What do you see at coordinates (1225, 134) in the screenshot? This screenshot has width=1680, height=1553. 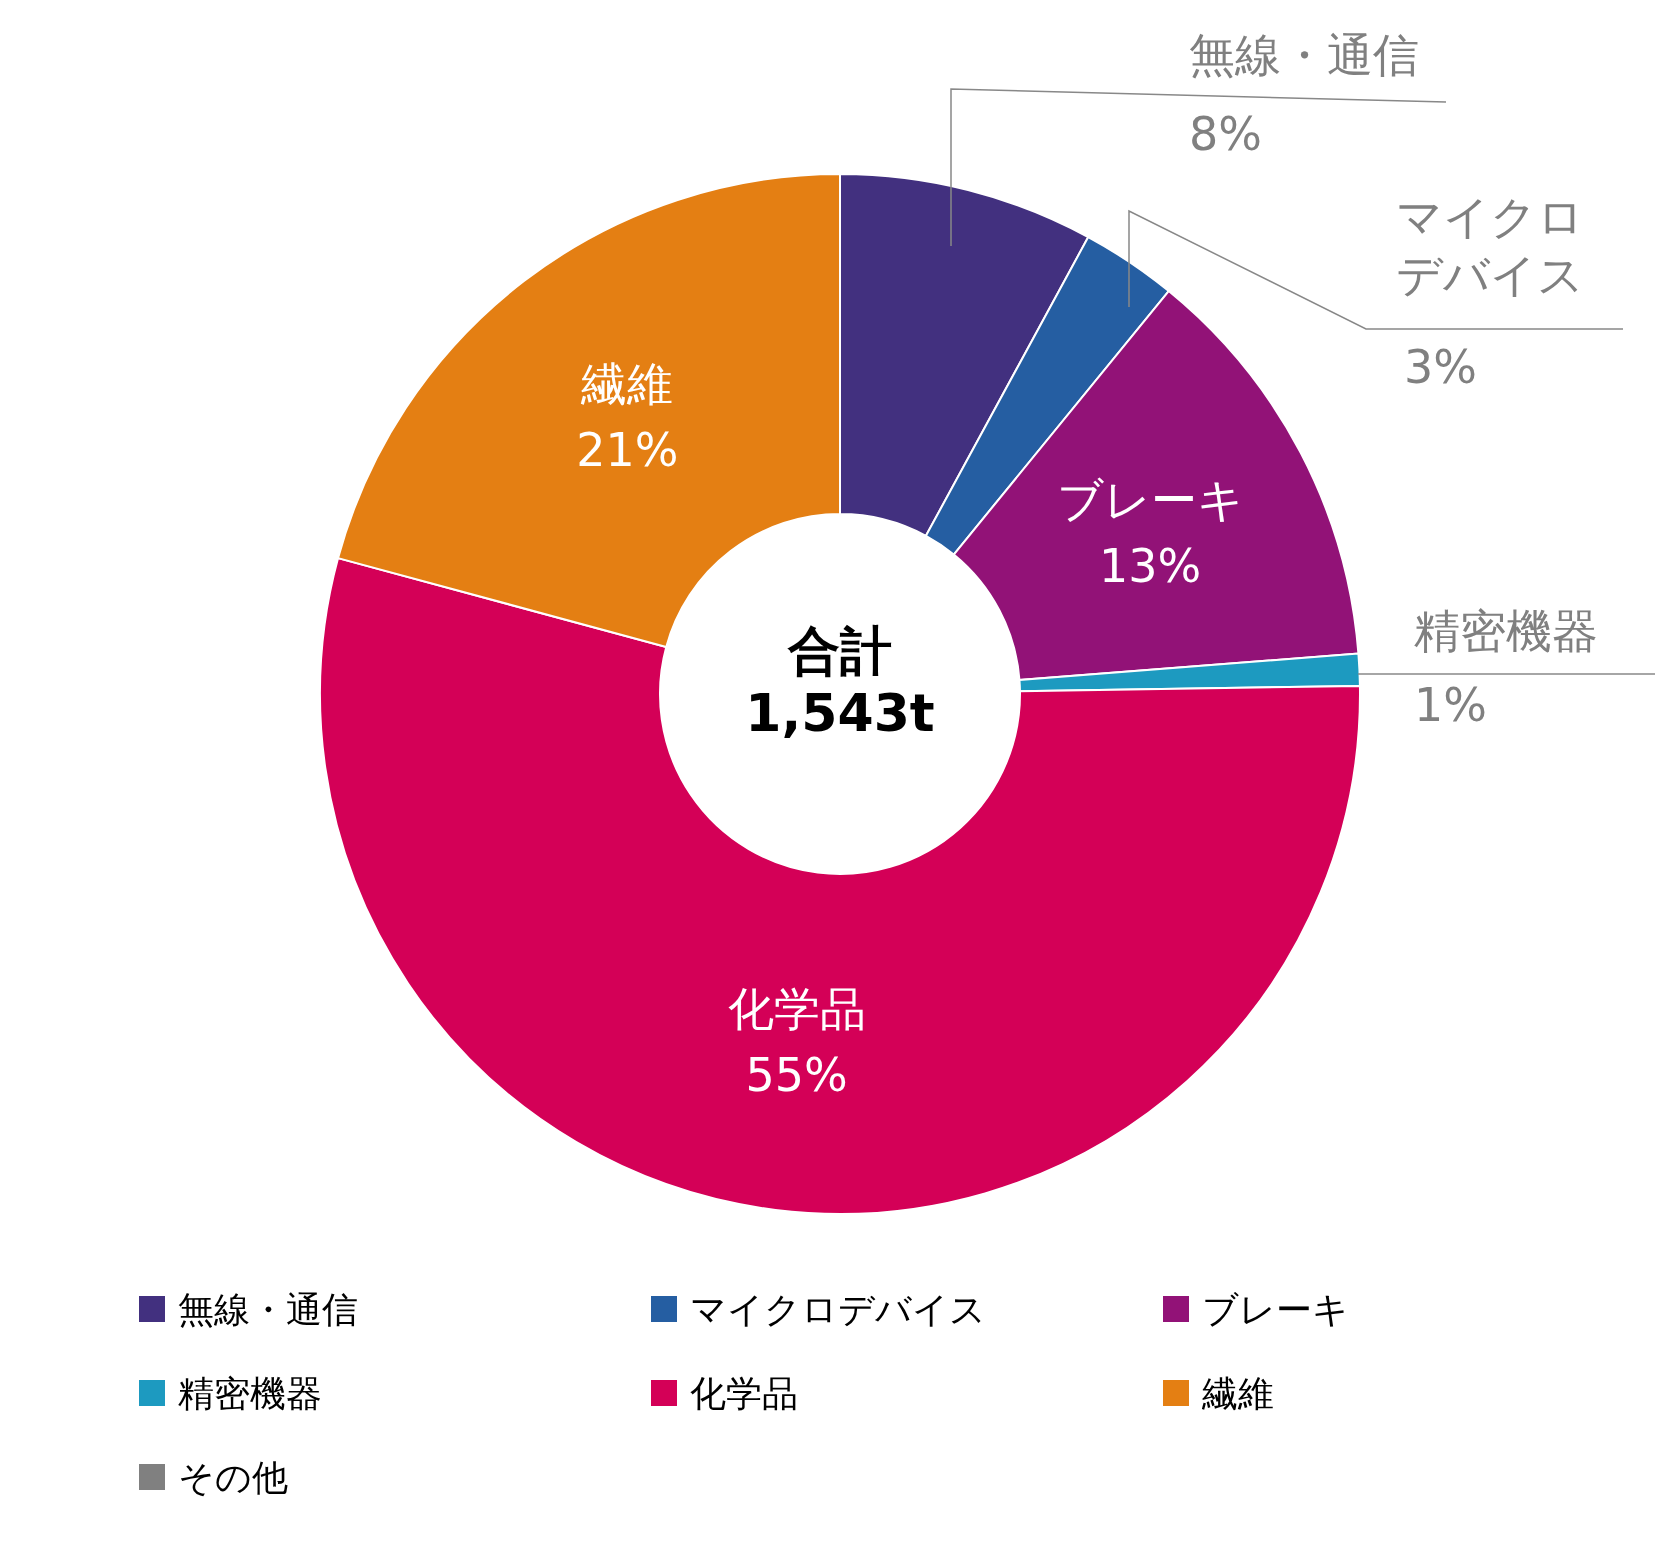 I see `data-label: 8%` at bounding box center [1225, 134].